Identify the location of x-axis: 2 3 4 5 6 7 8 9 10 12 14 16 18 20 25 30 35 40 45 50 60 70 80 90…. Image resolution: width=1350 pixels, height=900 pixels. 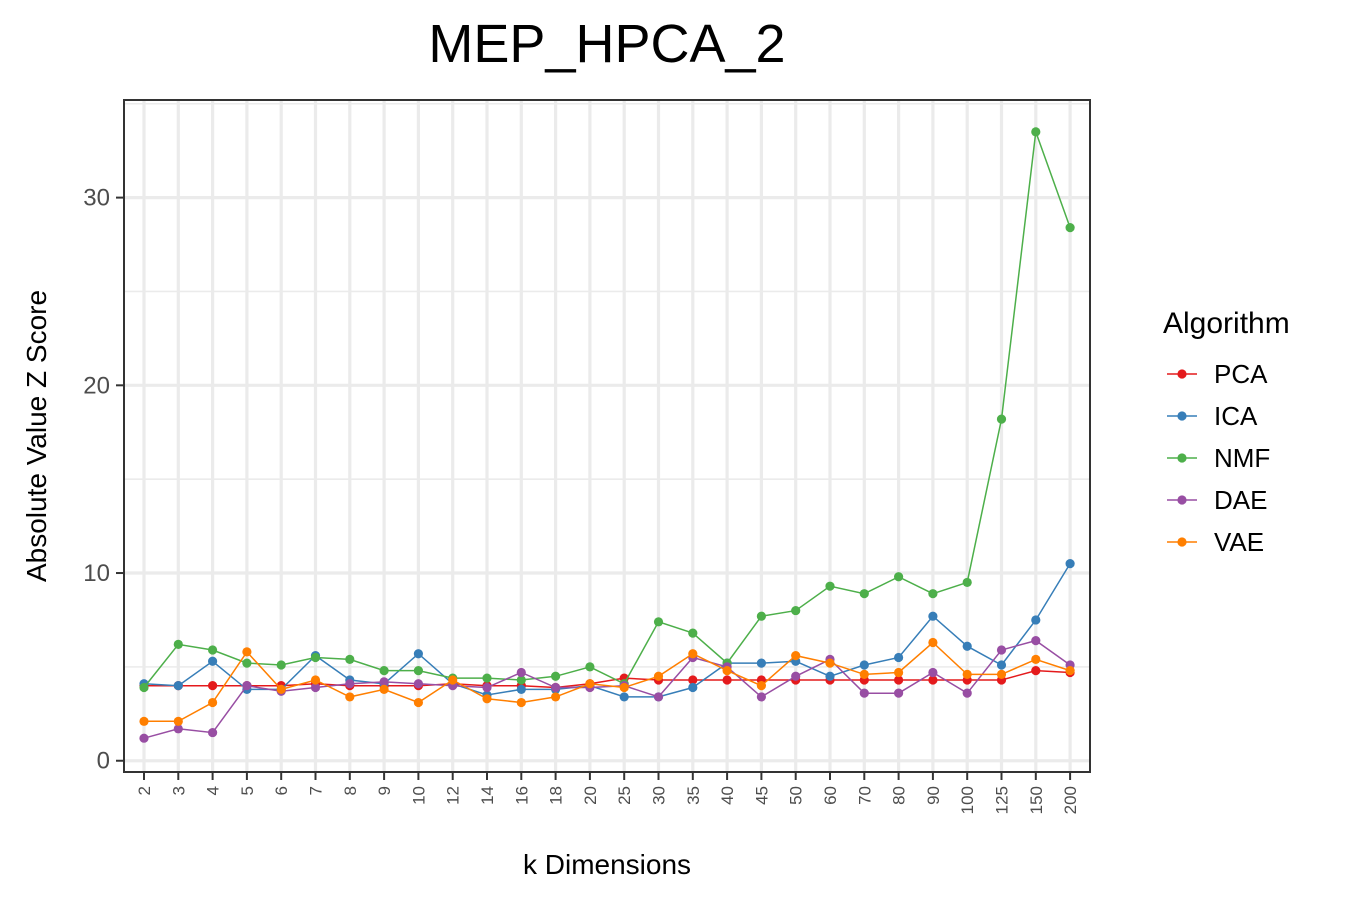
(607, 793).